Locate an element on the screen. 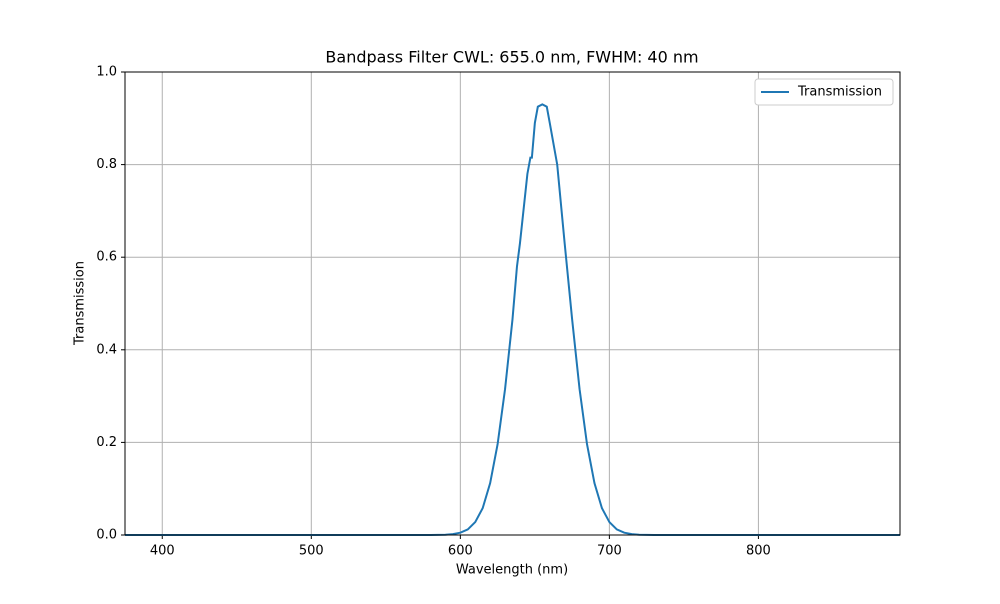 This screenshot has width=1000, height=604. legend-label: Transmission is located at coordinates (839, 92).